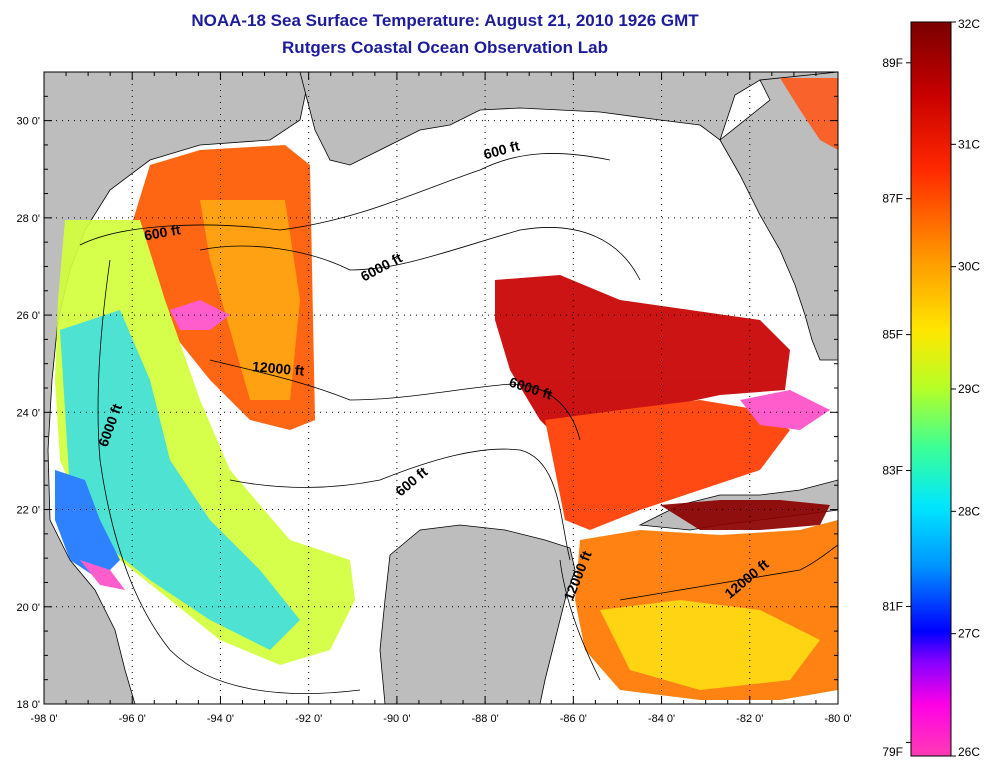 The image size is (992, 770). Describe the element at coordinates (132, 719) in the screenshot. I see `lon-tick-label: -96 0'` at that location.